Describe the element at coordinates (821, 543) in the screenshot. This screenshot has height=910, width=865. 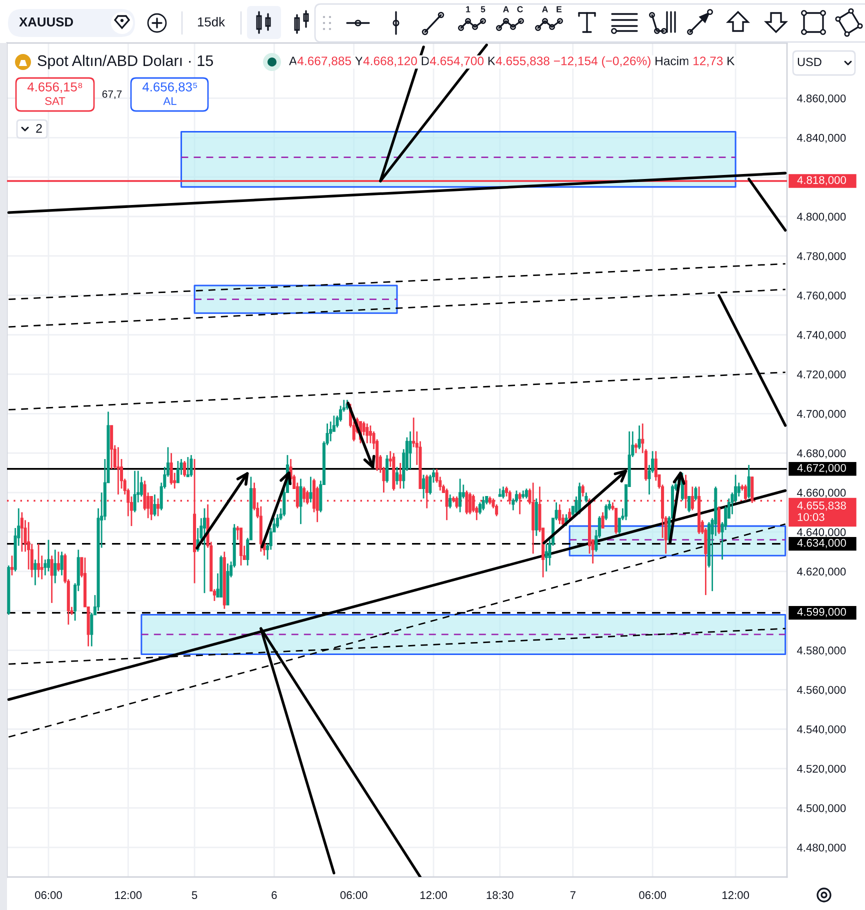
I see `ref-line-label: 4.634,000` at that location.